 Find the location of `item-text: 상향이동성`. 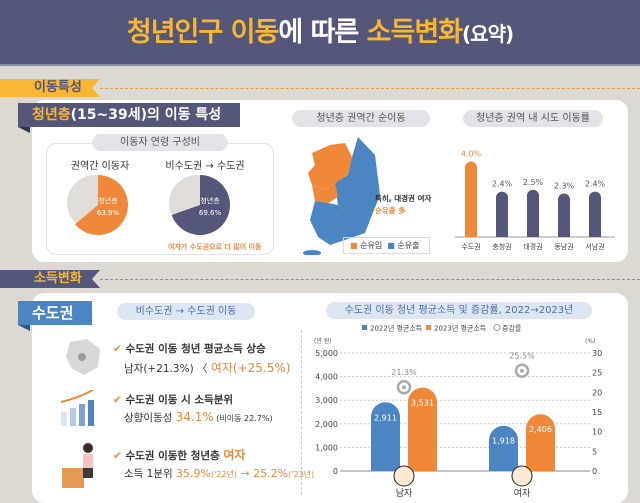

item-text: 상향이동성 is located at coordinates (150, 418).